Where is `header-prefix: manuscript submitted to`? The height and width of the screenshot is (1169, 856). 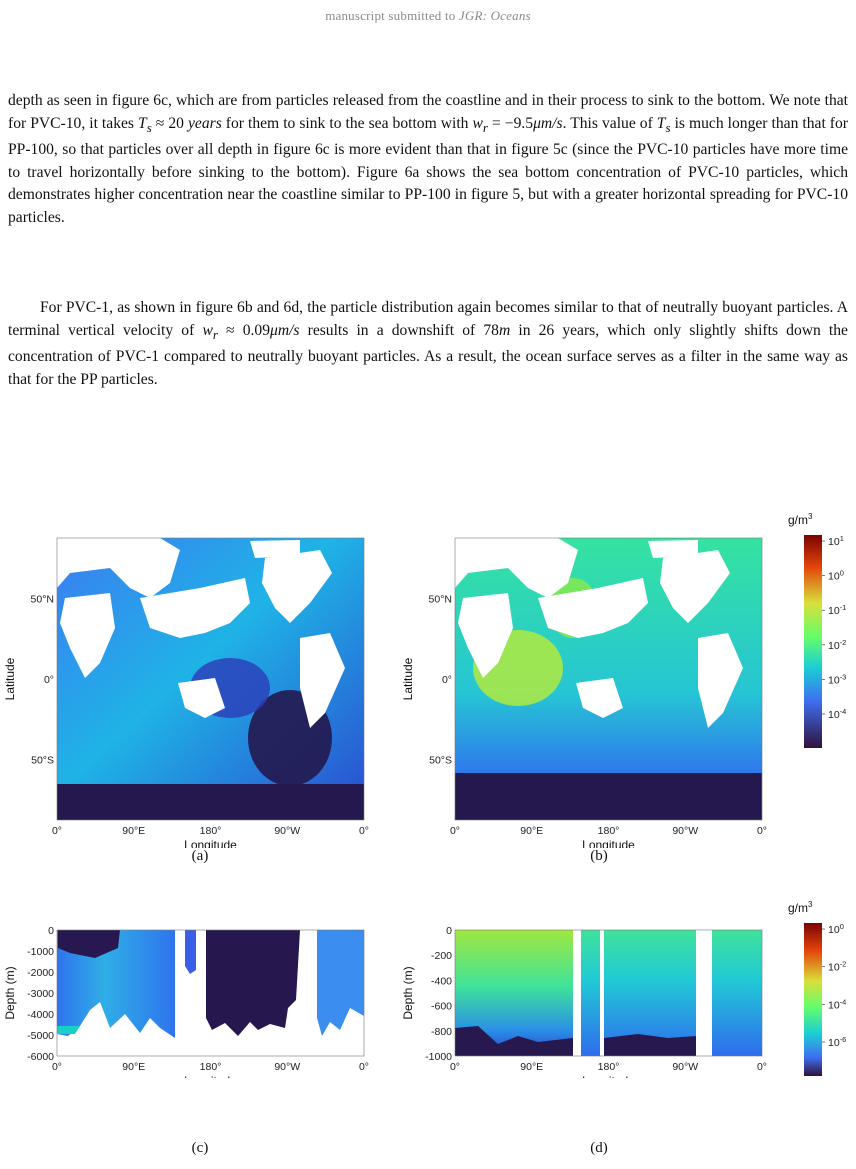 header-prefix: manuscript submitted to is located at coordinates (392, 15).